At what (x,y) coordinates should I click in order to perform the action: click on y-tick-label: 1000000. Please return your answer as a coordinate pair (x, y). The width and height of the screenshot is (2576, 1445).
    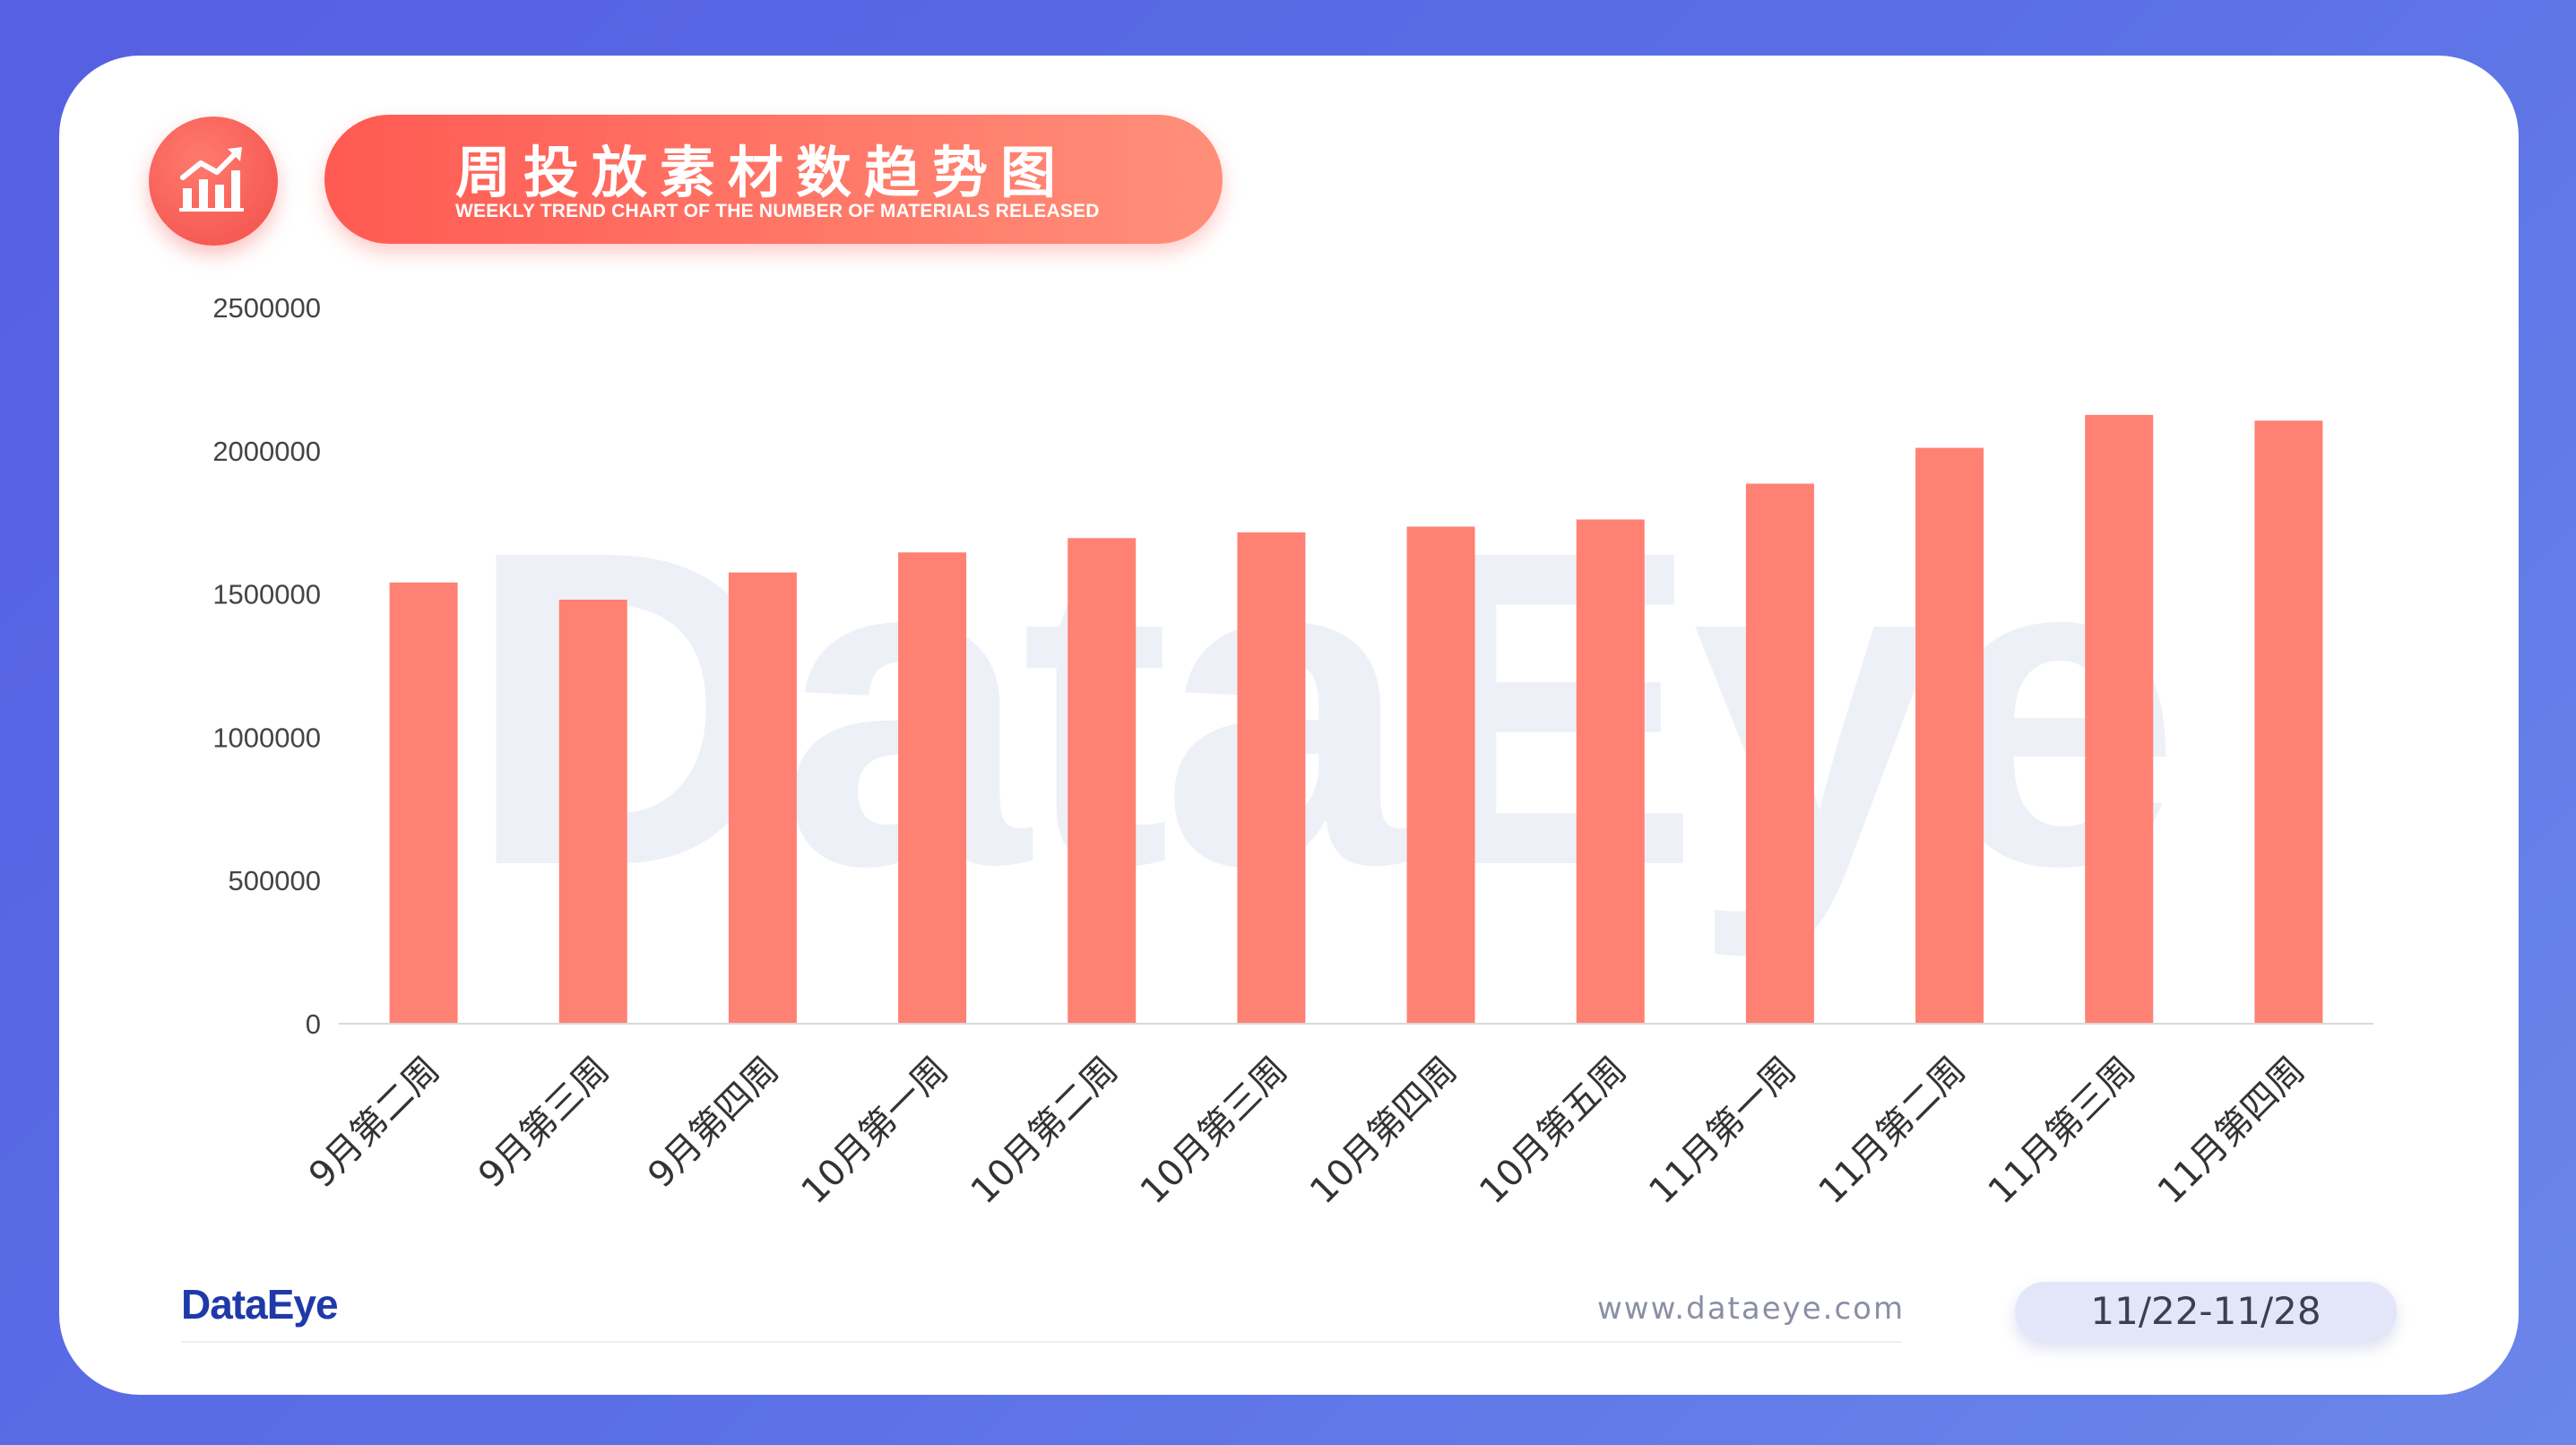
    Looking at the image, I should click on (266, 737).